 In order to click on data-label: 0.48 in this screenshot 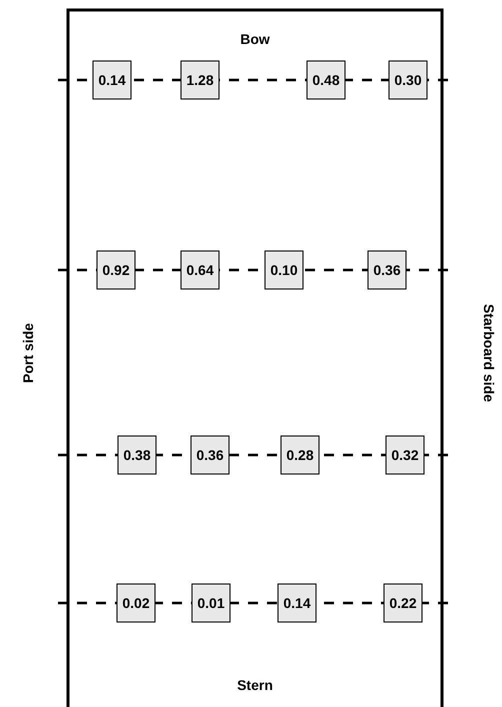, I will do `click(326, 80)`.